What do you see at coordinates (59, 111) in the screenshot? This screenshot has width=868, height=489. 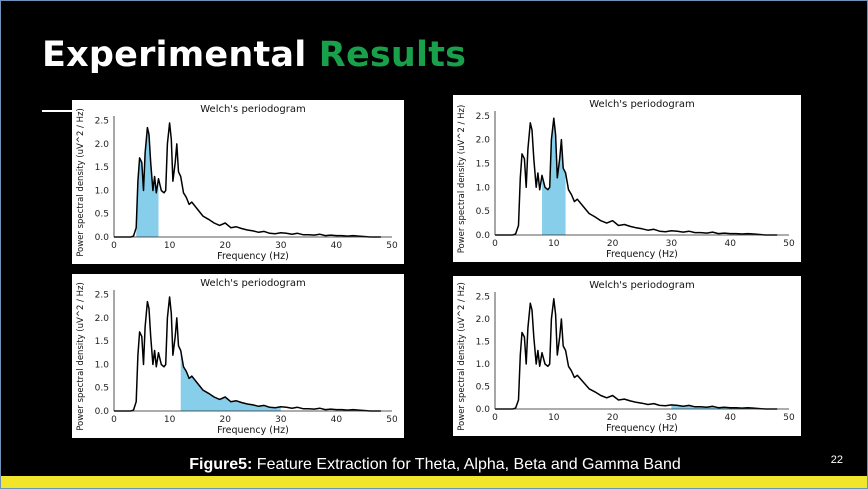 I see `title-underline` at bounding box center [59, 111].